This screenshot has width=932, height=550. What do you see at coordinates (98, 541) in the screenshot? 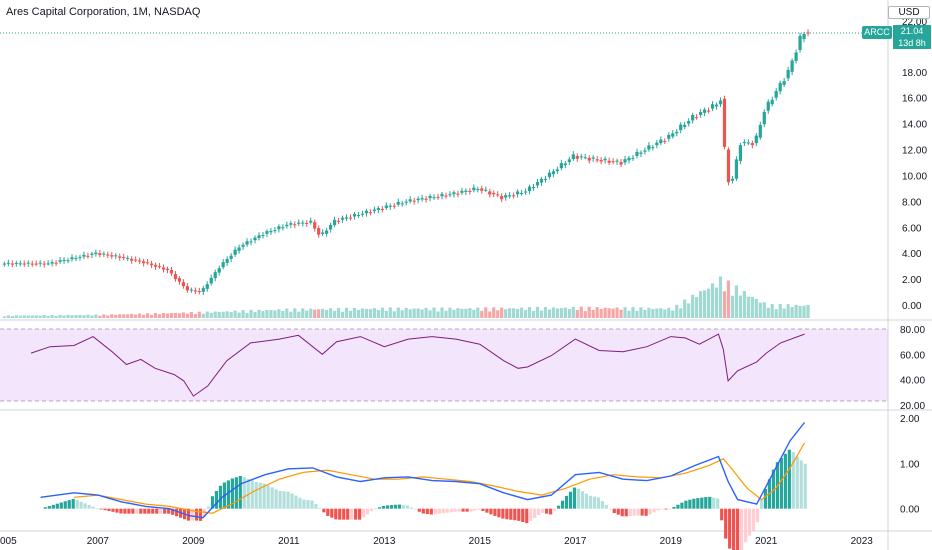
I see `time-tick-label: 2007` at bounding box center [98, 541].